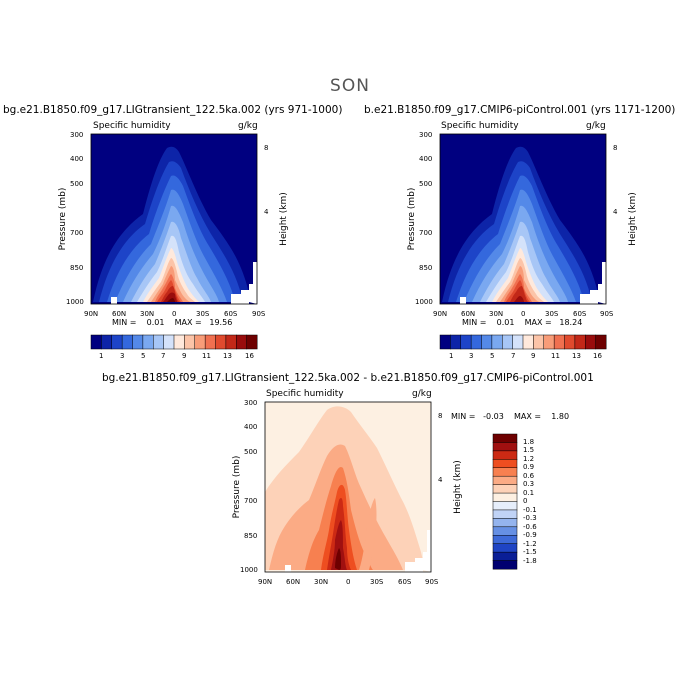  I want to click on colorbar-label: -1.8, so click(530, 561).